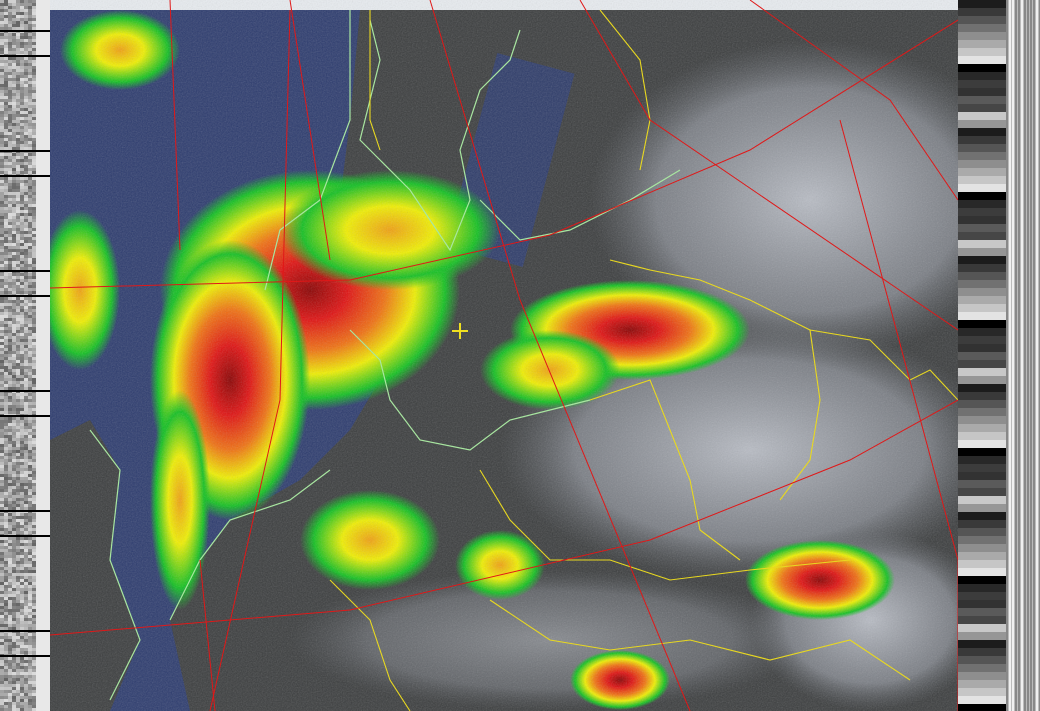  What do you see at coordinates (999, 355) in the screenshot?
I see `telemetry-strip-right` at bounding box center [999, 355].